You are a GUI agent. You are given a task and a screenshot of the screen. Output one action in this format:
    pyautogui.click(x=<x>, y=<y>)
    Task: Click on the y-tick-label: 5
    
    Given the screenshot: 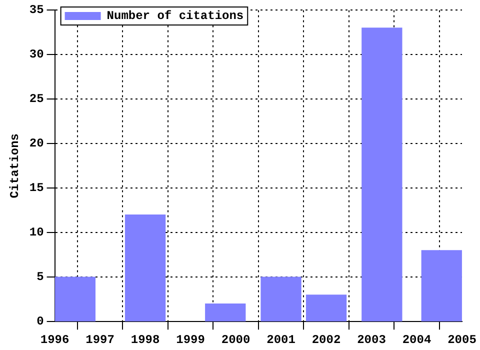 What is the action you would take?
    pyautogui.click(x=40, y=277)
    